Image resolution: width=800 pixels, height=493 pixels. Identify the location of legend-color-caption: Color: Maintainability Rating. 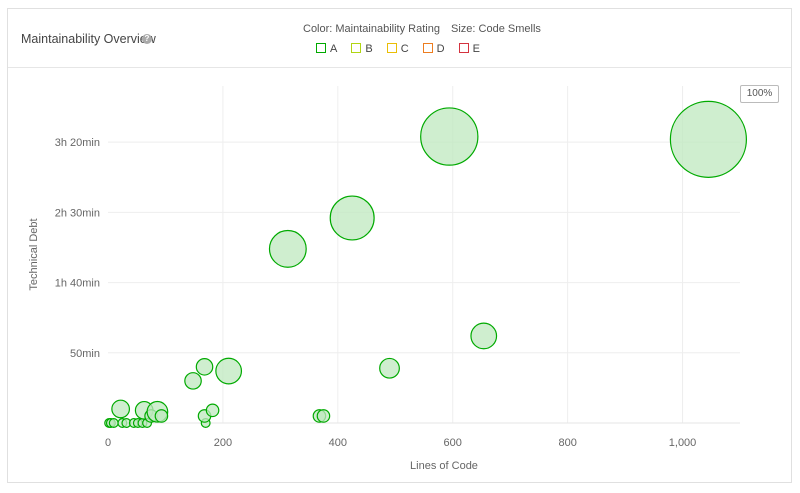
(371, 29).